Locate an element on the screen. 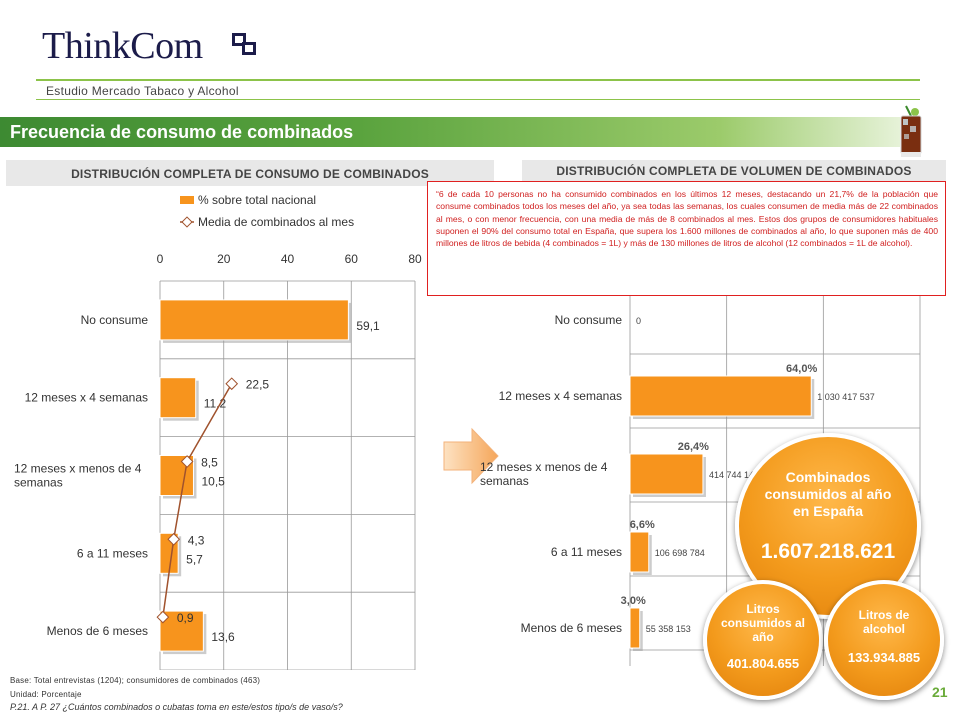 The width and height of the screenshot is (960, 720). page-number: 21 is located at coordinates (940, 692).